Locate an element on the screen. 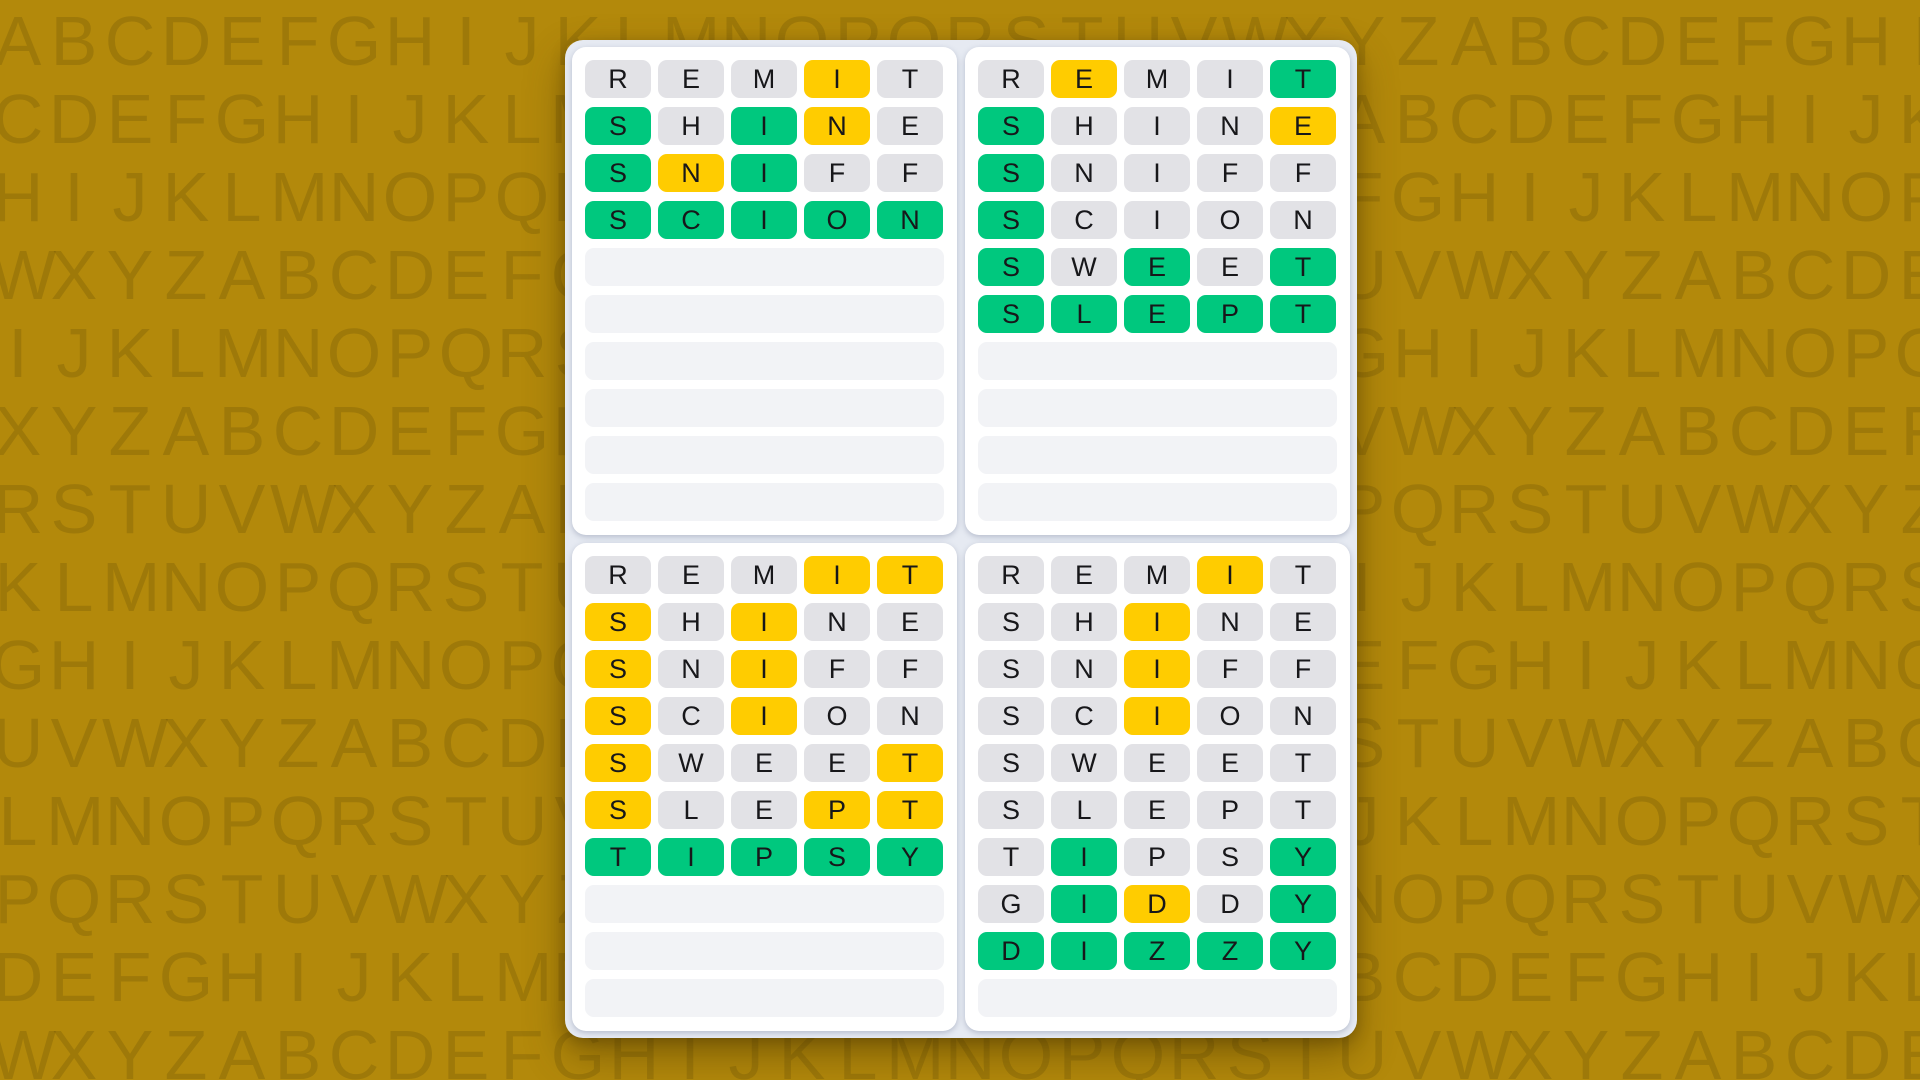  alphabet-letter: W is located at coordinates (1759, 509).